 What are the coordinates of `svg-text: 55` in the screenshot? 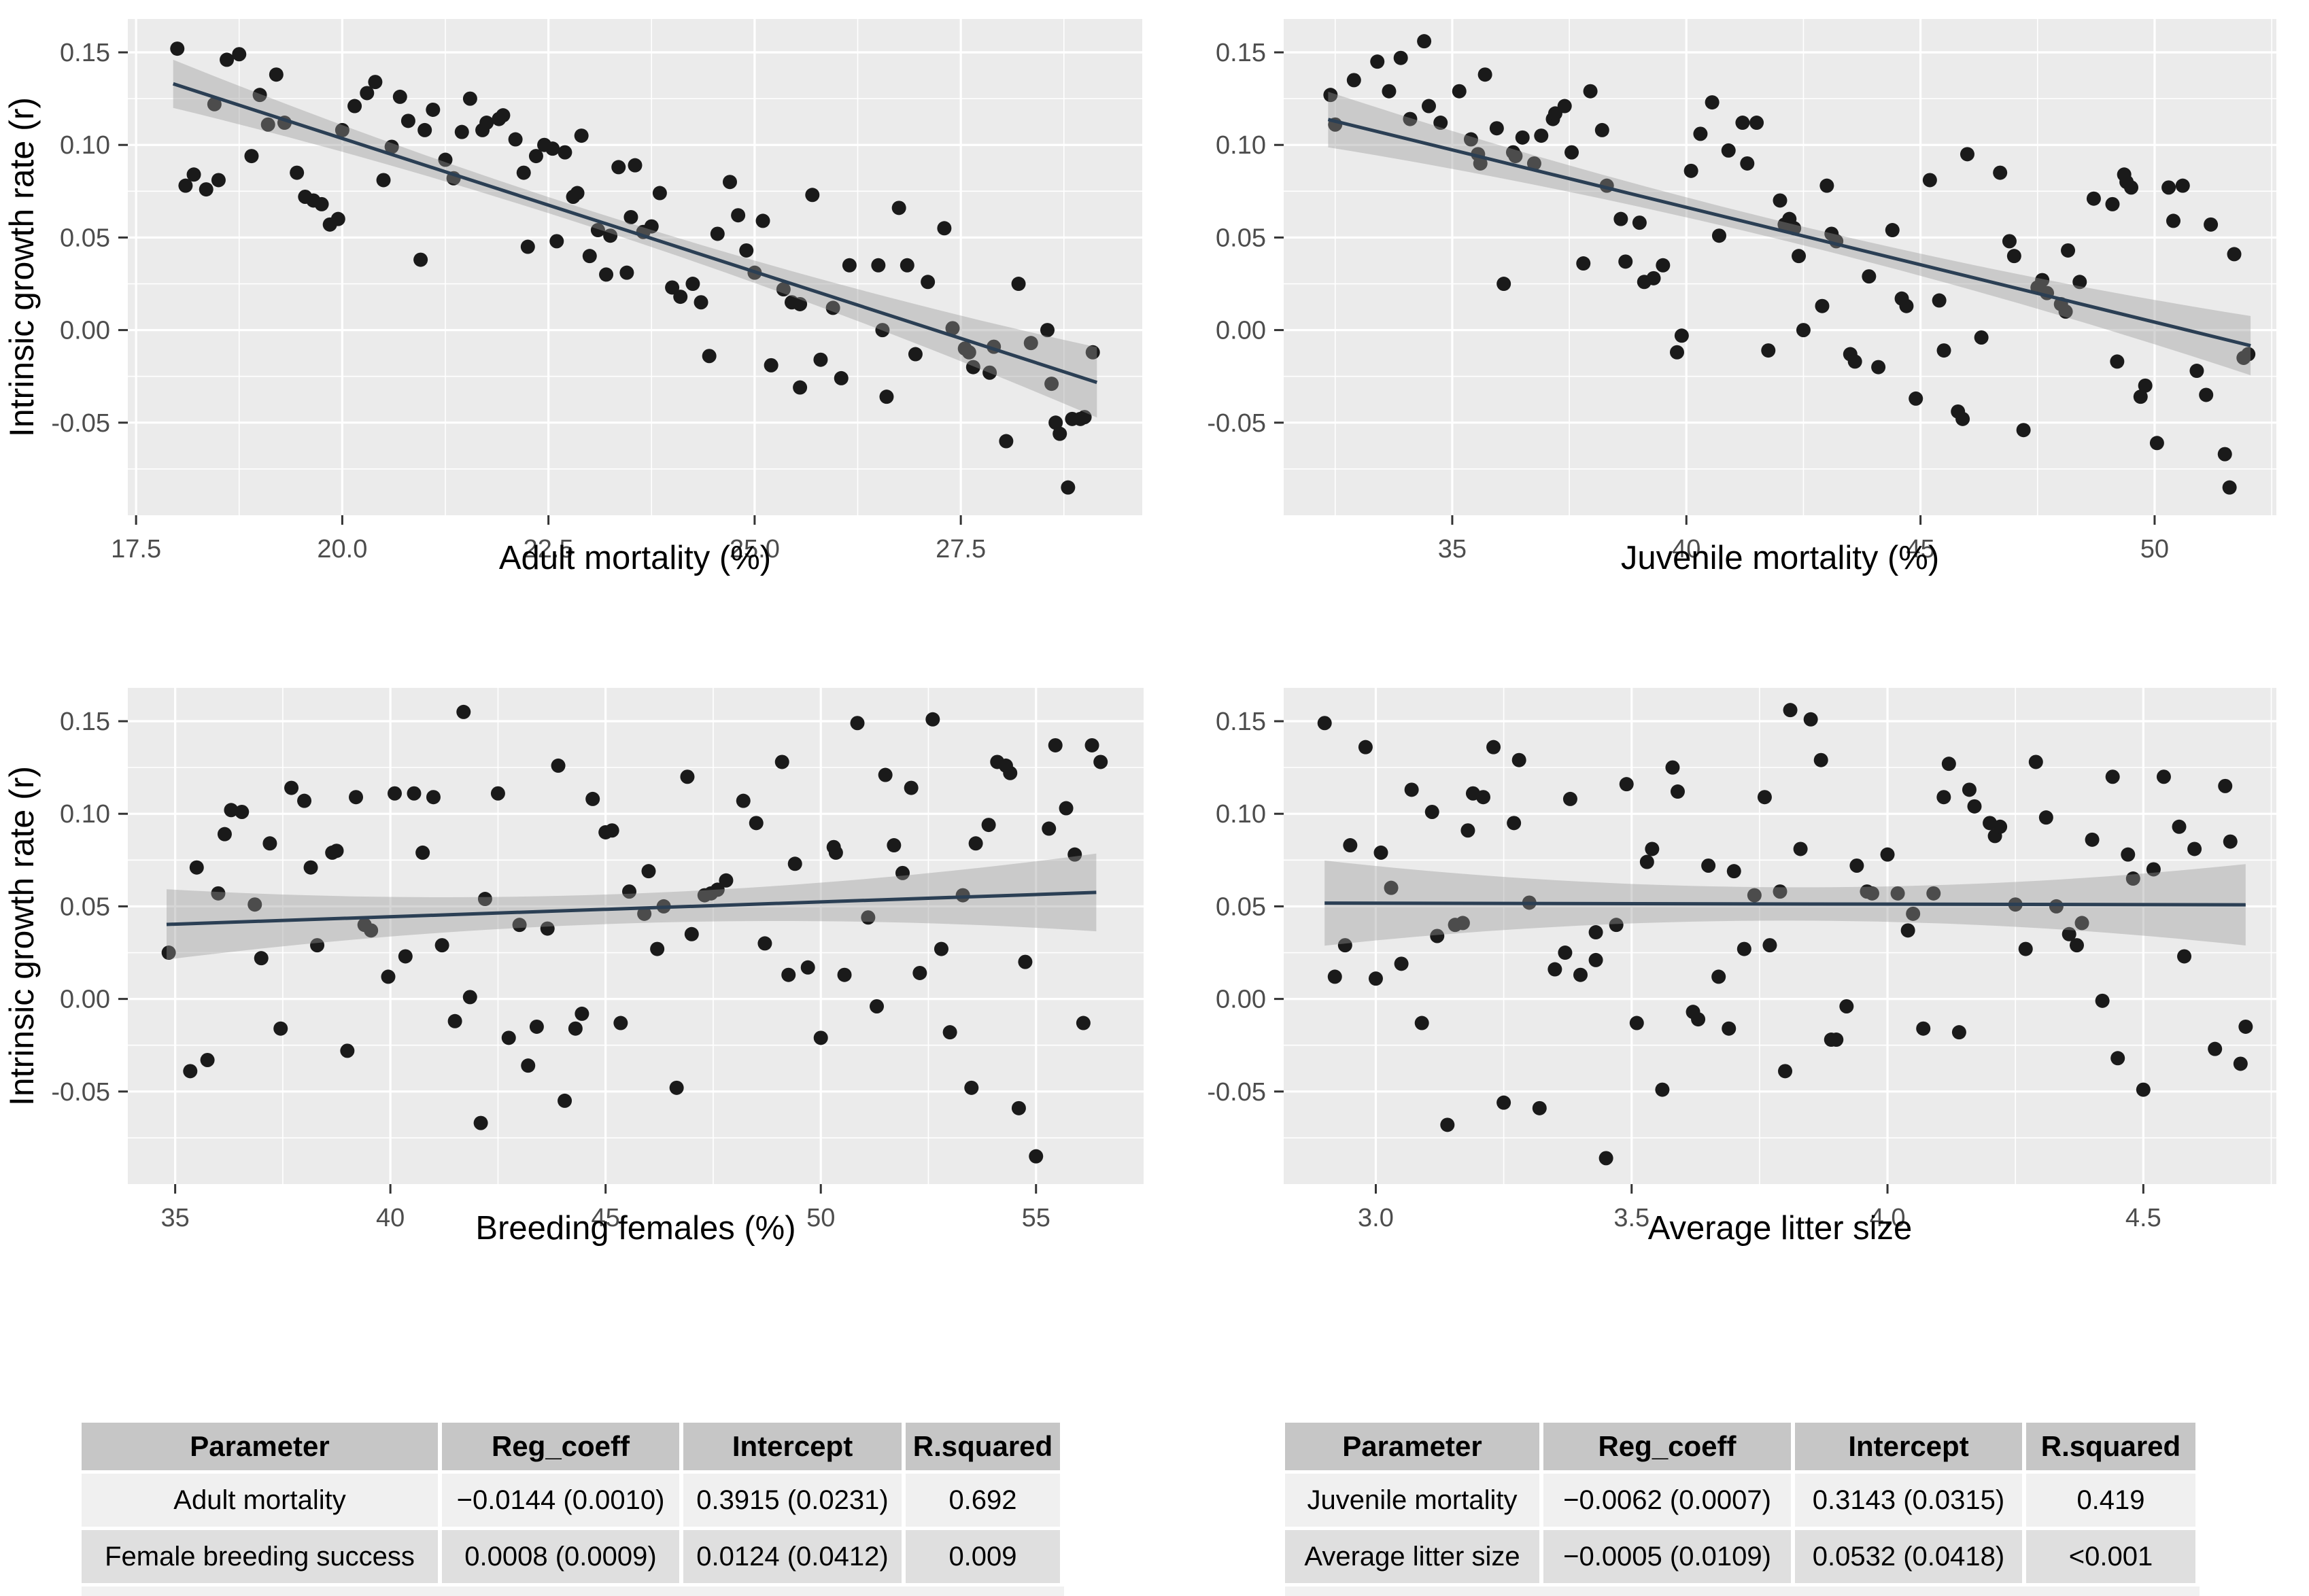 It's located at (1036, 1218).